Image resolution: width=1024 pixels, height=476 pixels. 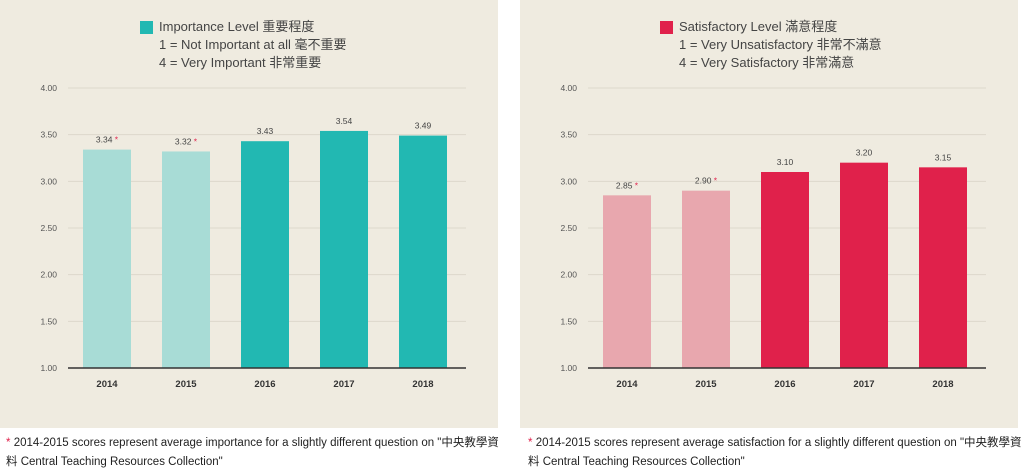 I want to click on satisfaction-value-label-2017: 3.20, so click(x=864, y=153).